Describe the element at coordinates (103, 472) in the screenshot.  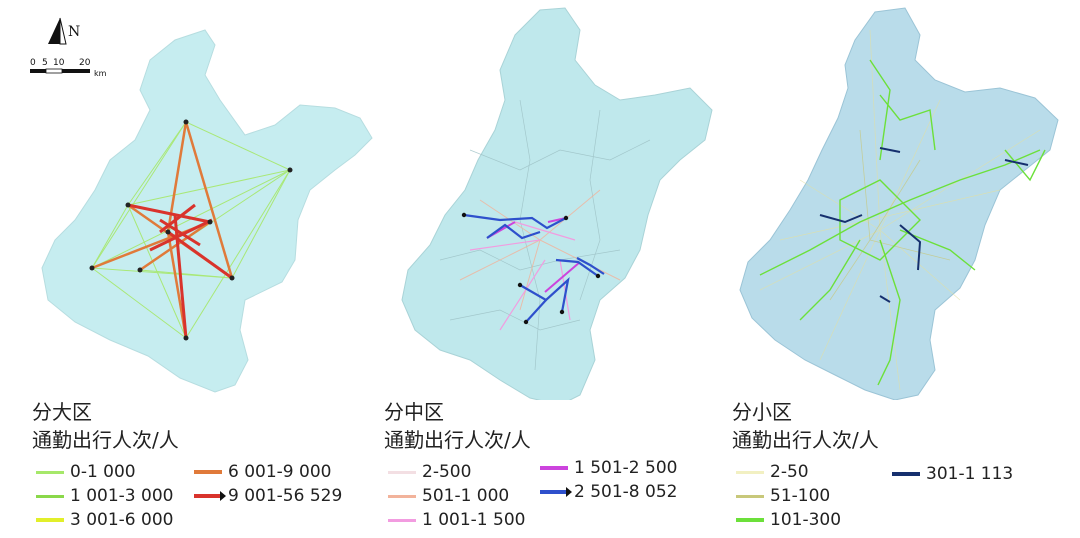
I see `legend-label: 0-1 000` at that location.